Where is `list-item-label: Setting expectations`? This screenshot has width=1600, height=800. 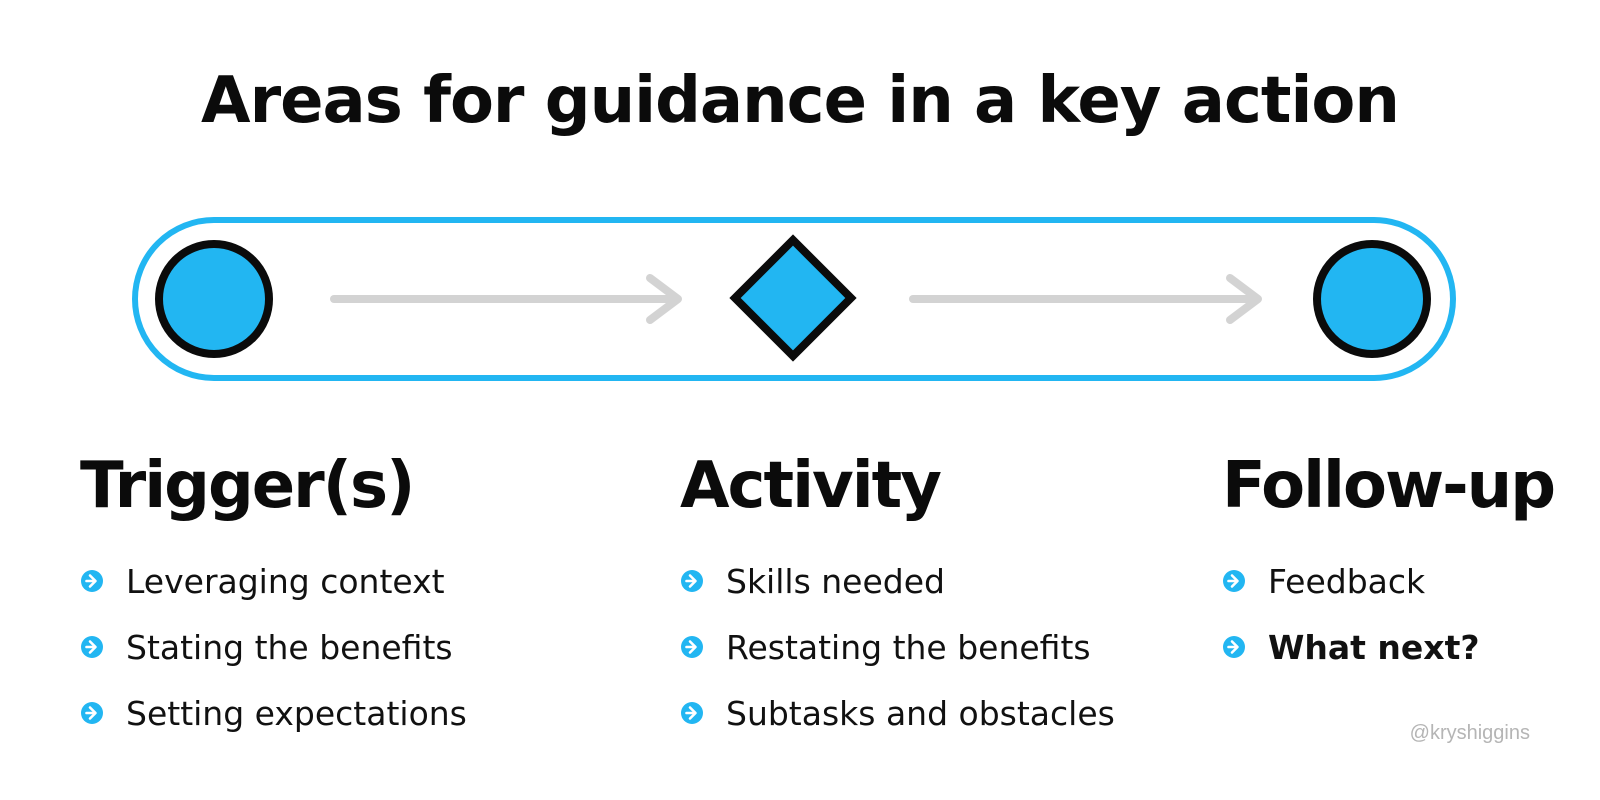 list-item-label: Setting expectations is located at coordinates (296, 713).